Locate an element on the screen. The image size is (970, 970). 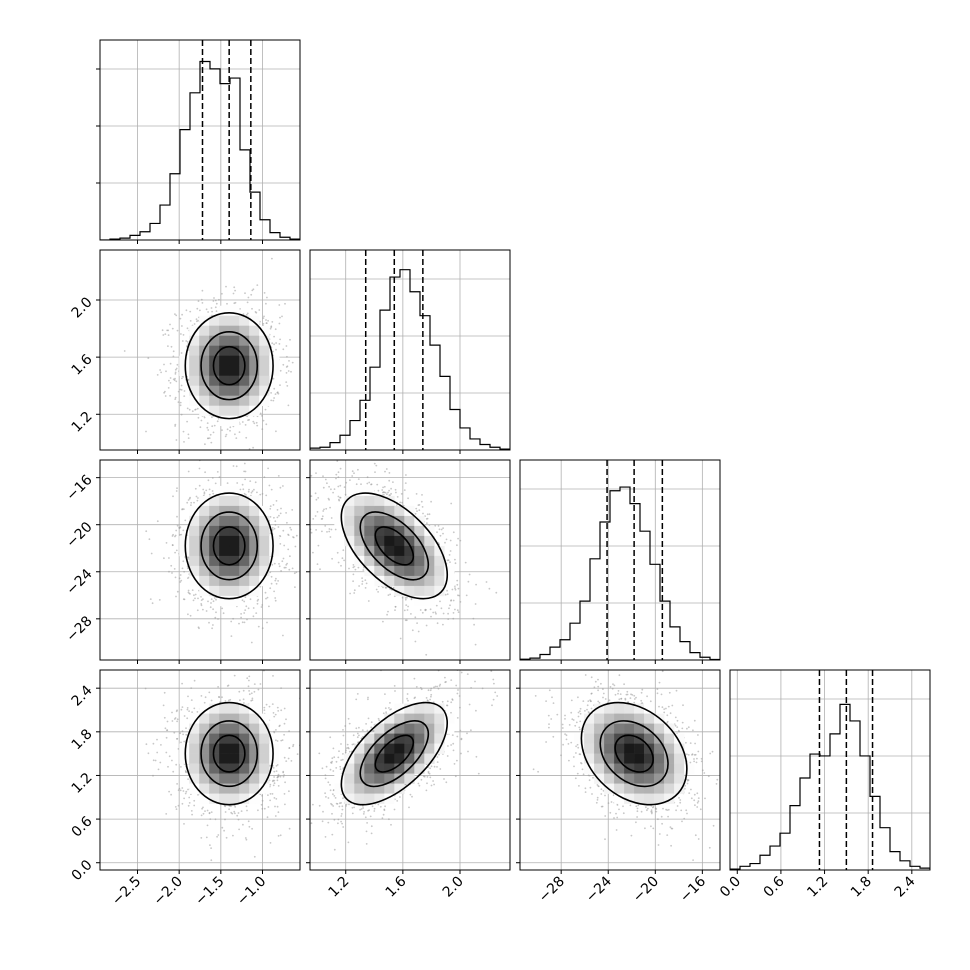
x-tick-label: 0.6 is located at coordinates (774, 886).